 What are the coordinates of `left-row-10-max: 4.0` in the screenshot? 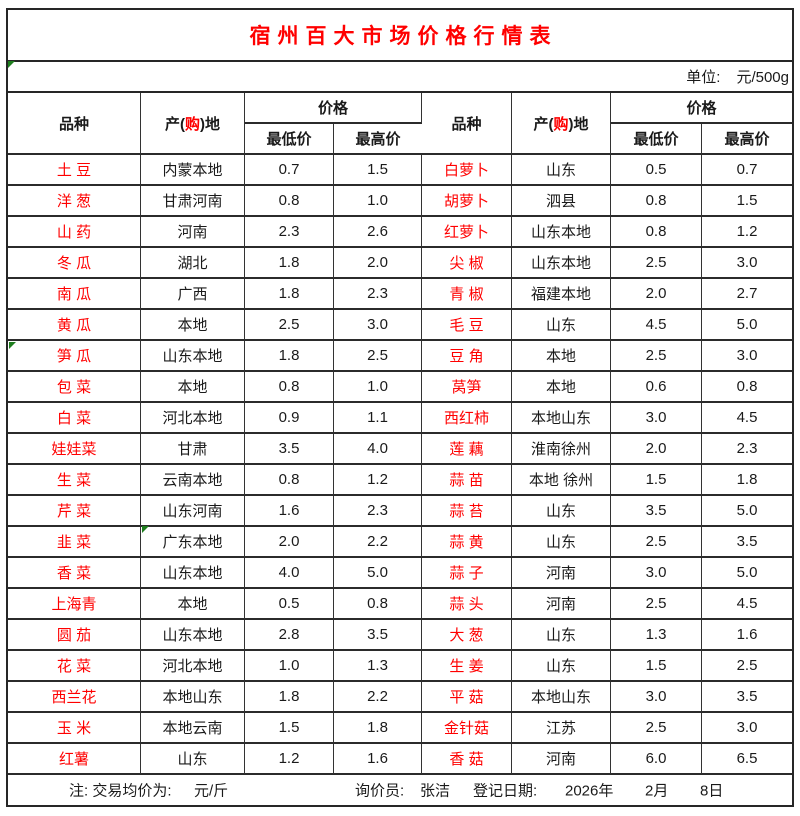 It's located at (378, 449).